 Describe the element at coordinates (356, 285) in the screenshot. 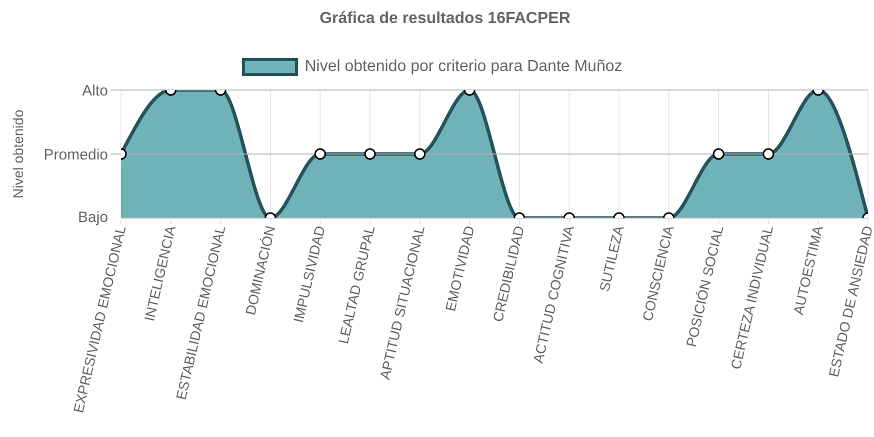

I see `x-tick-label: LEALTAD GRUPAL` at that location.